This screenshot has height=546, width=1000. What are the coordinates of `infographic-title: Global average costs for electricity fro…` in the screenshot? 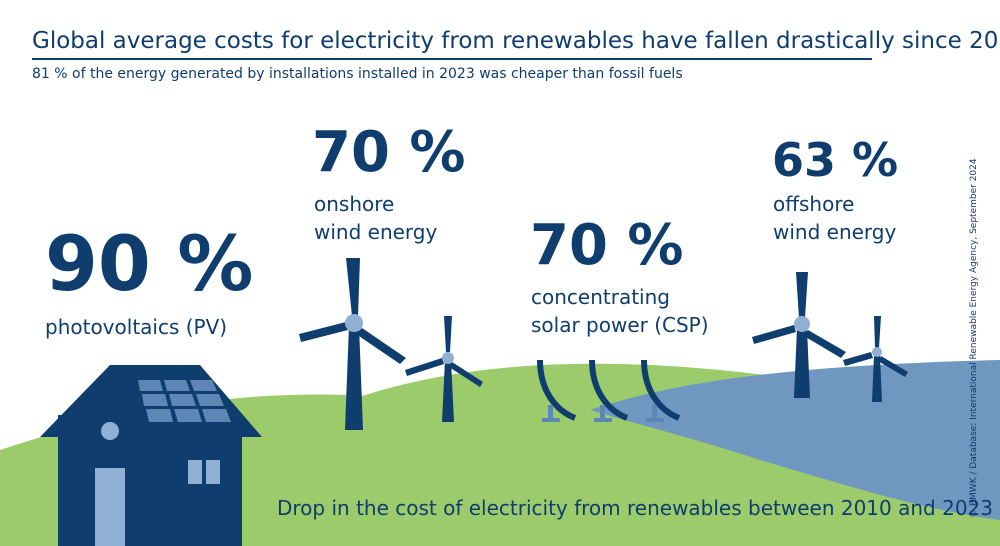 It's located at (516, 41).